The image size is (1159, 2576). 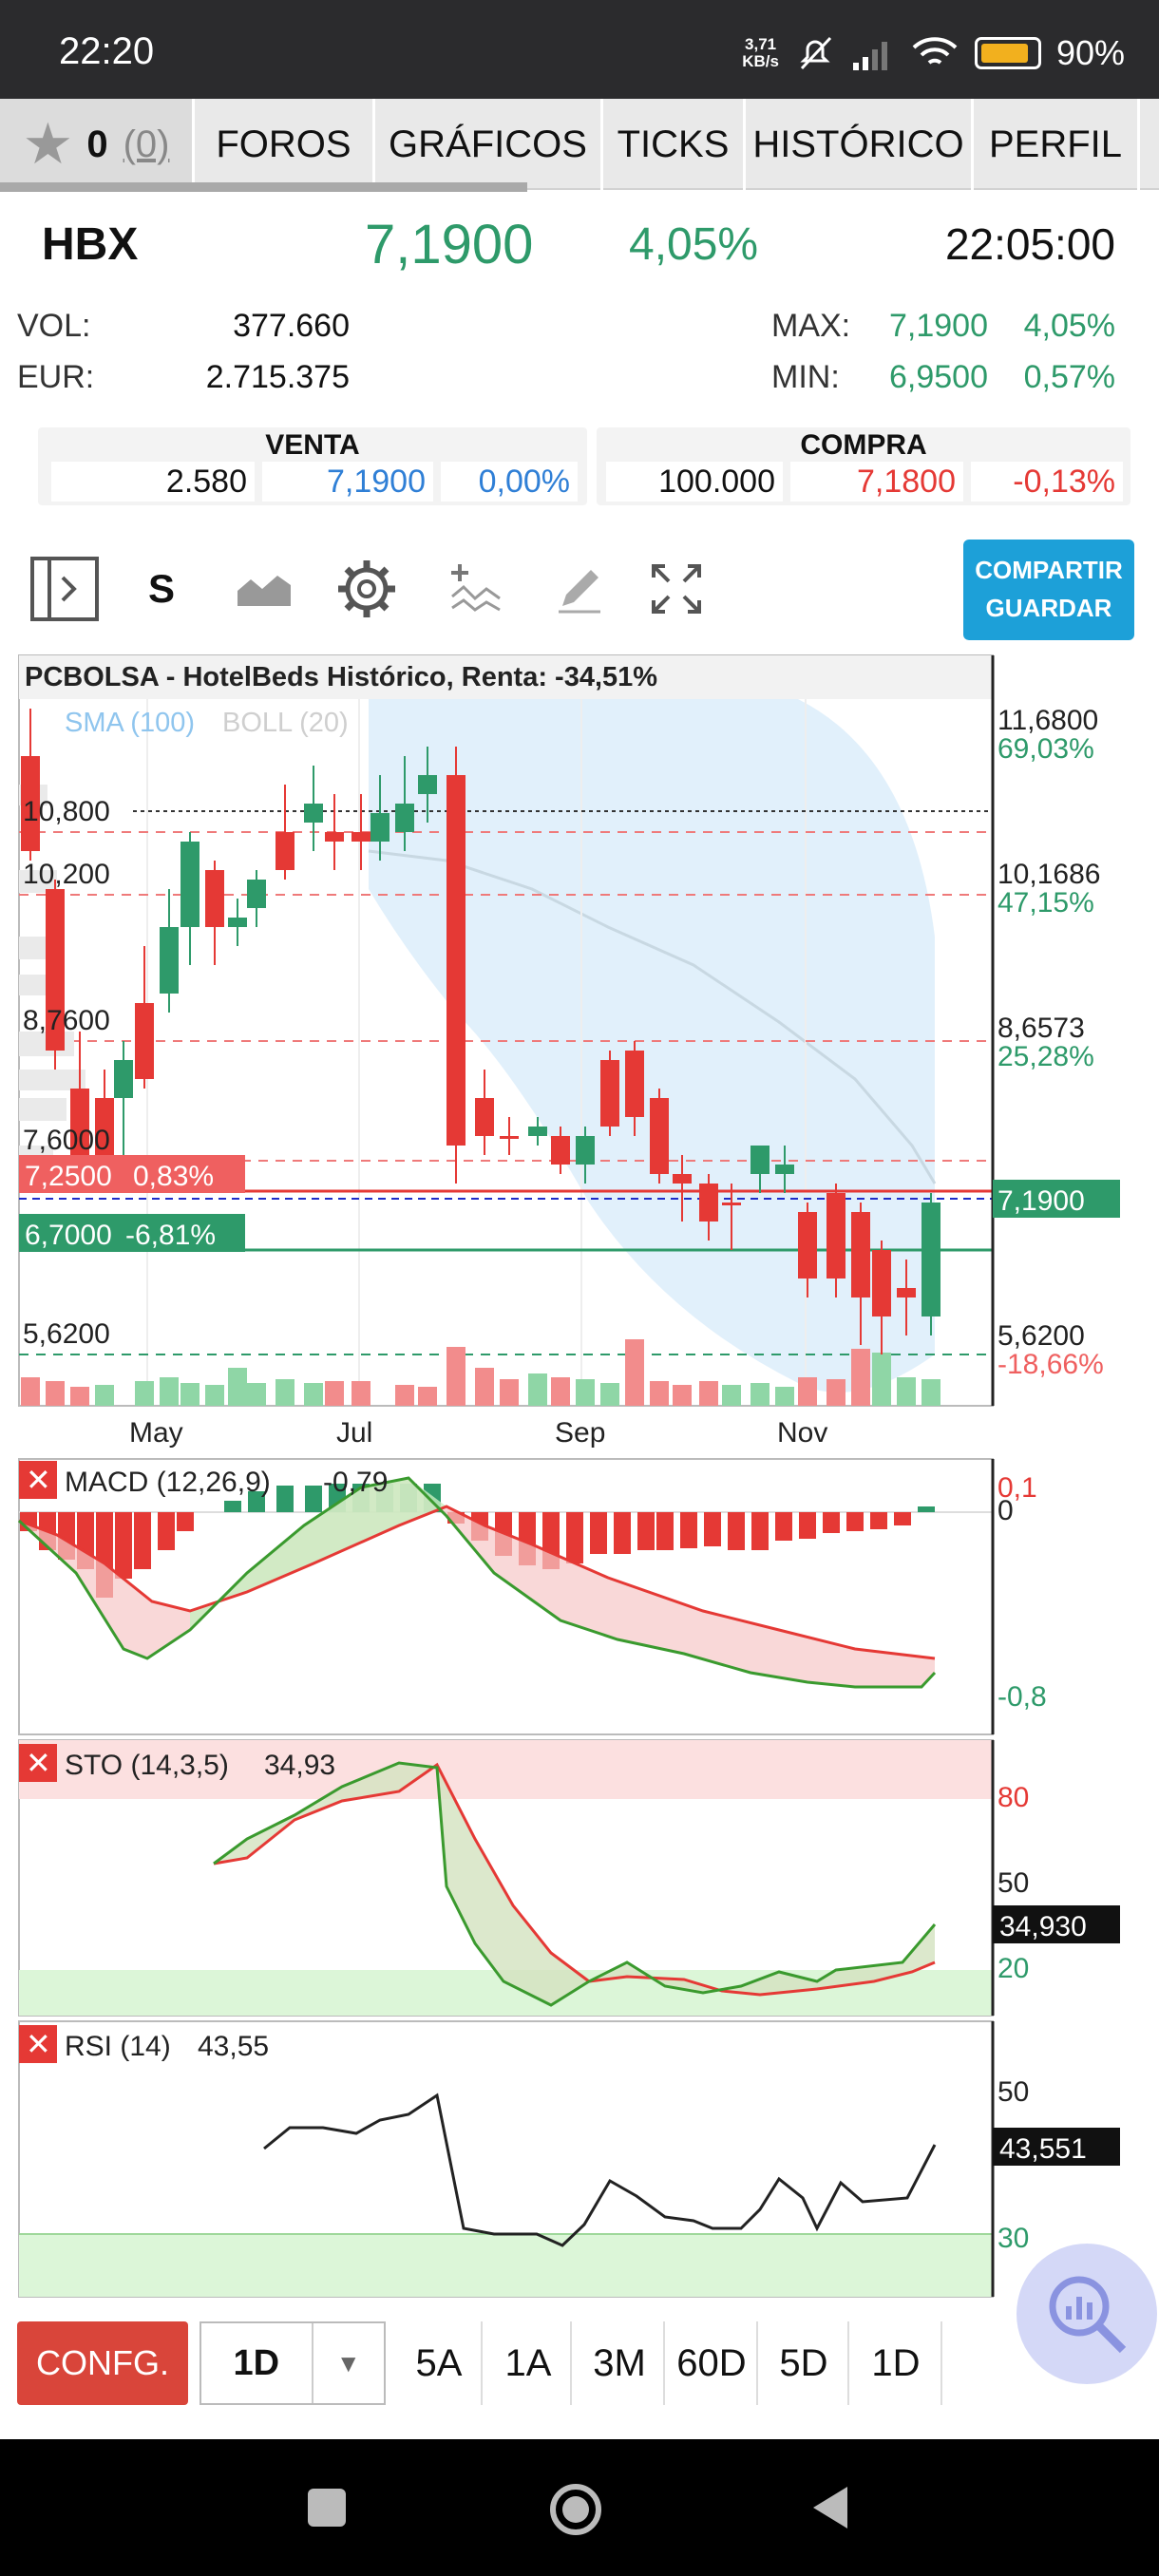 I want to click on red-line-price: 7,2500, so click(x=68, y=1176).